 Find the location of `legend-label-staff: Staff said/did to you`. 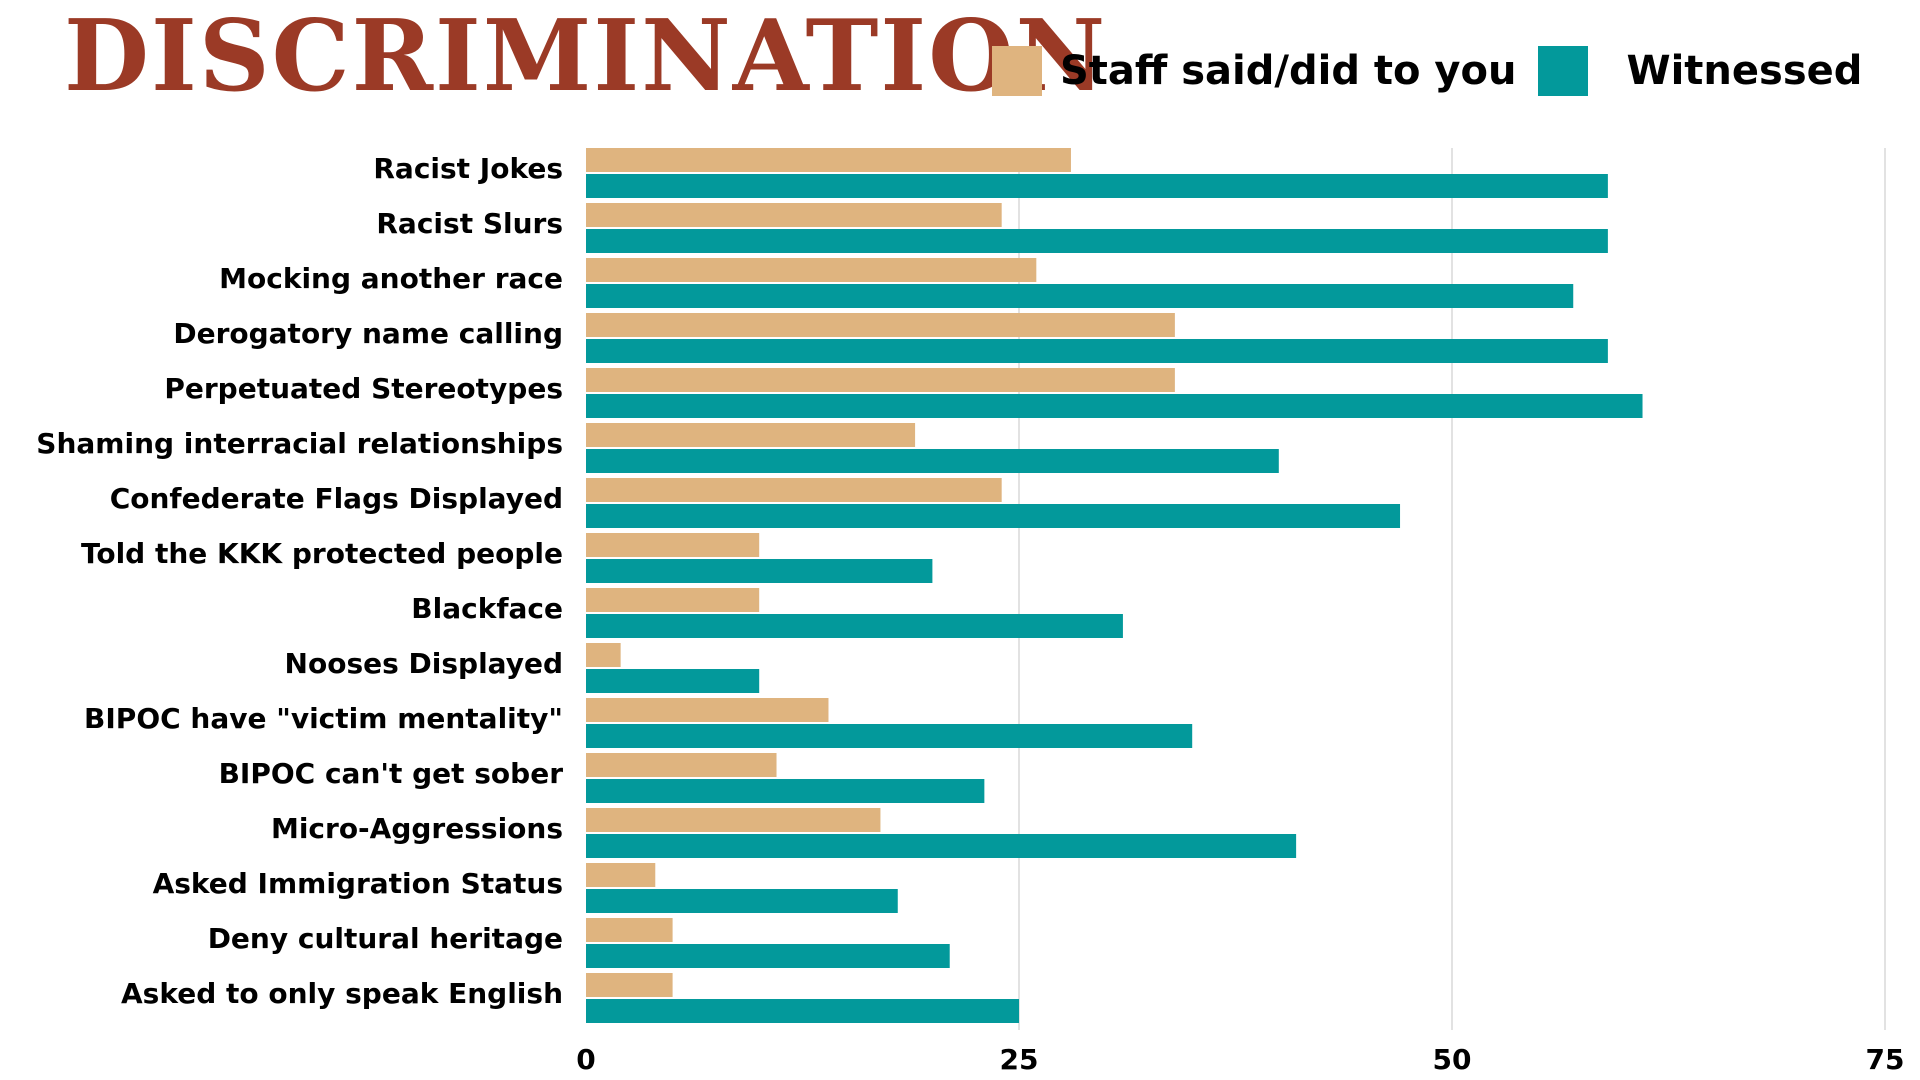

legend-label-staff: Staff said/did to you is located at coordinates (1288, 71).